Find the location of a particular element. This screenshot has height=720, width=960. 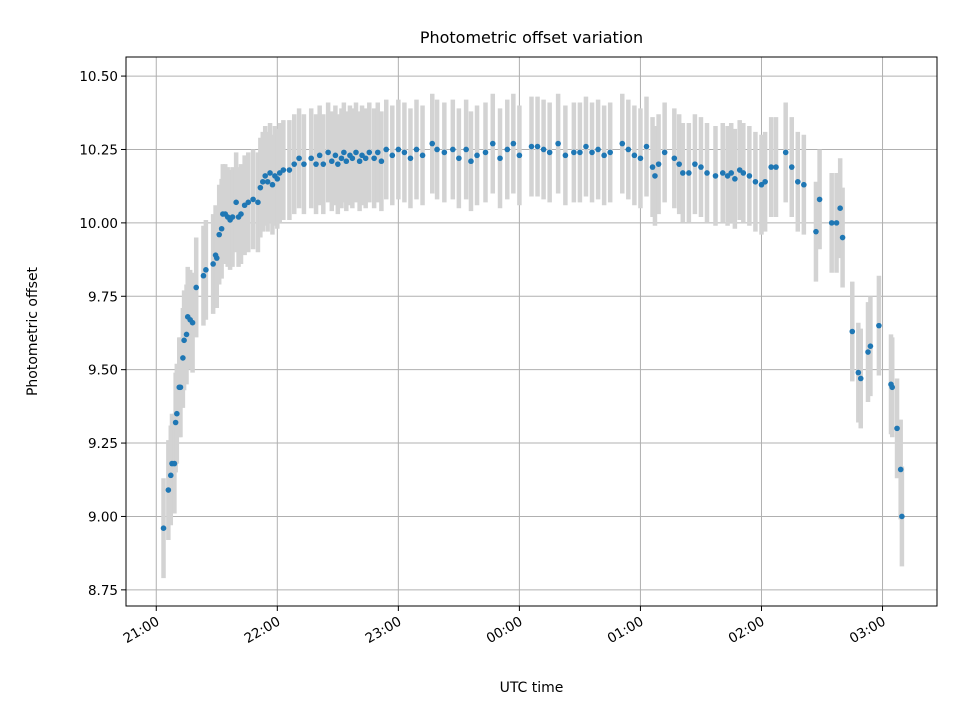

y-tick-label: 10.25 is located at coordinates (98, 150).